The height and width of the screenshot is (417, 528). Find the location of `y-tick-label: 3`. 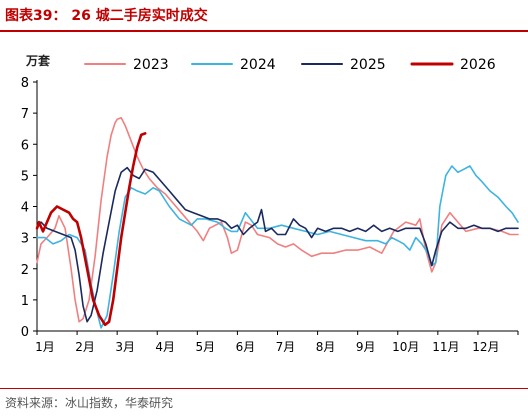

y-tick-label: 3 is located at coordinates (25, 239).